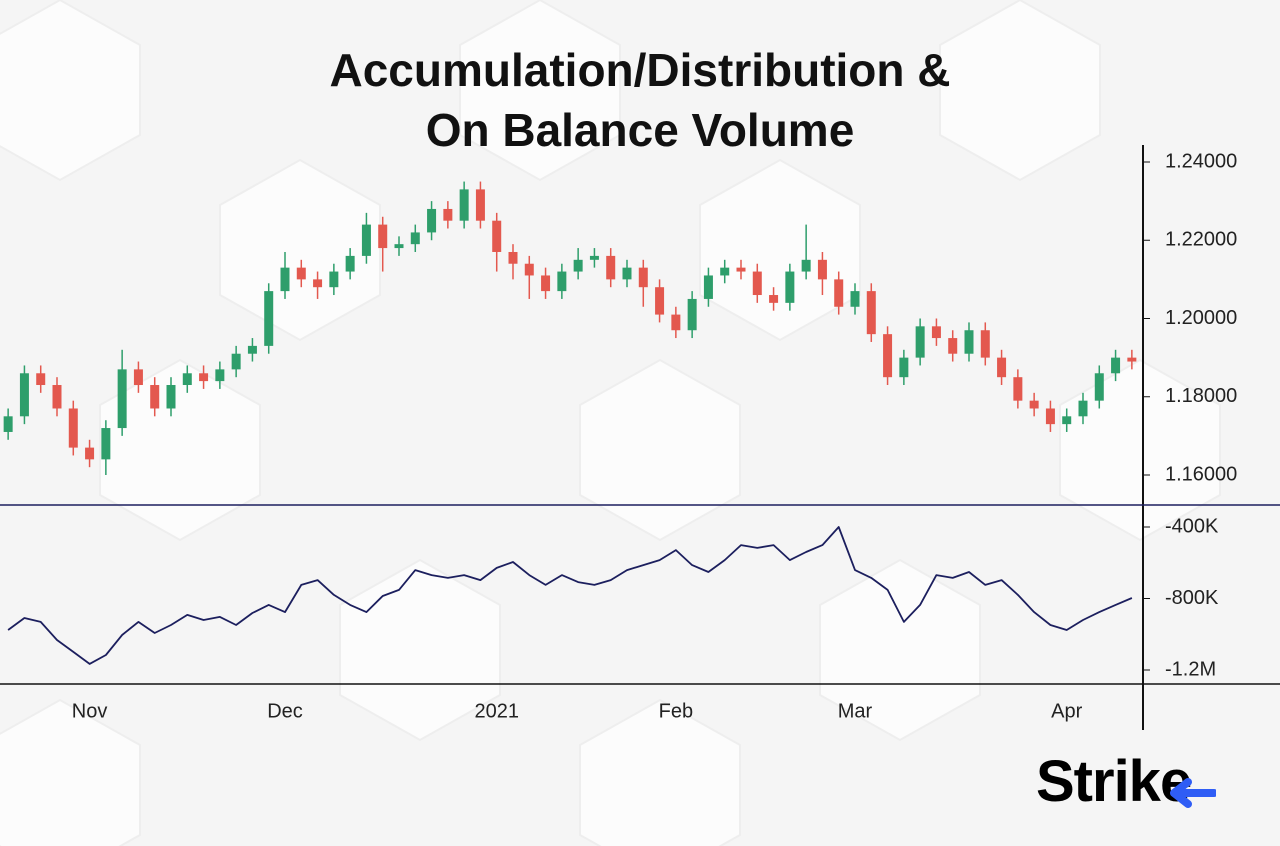 This screenshot has width=1280, height=846. I want to click on y-tick-label: 1.18000, so click(1201, 396).